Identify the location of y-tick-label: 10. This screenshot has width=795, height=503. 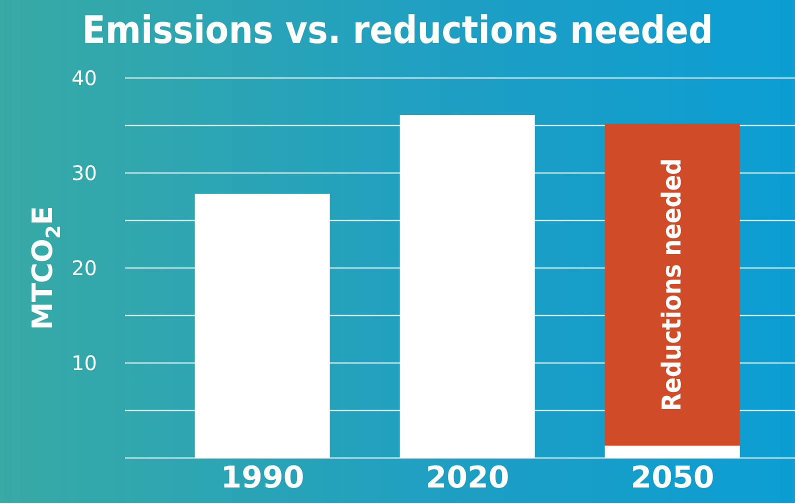
(84, 363).